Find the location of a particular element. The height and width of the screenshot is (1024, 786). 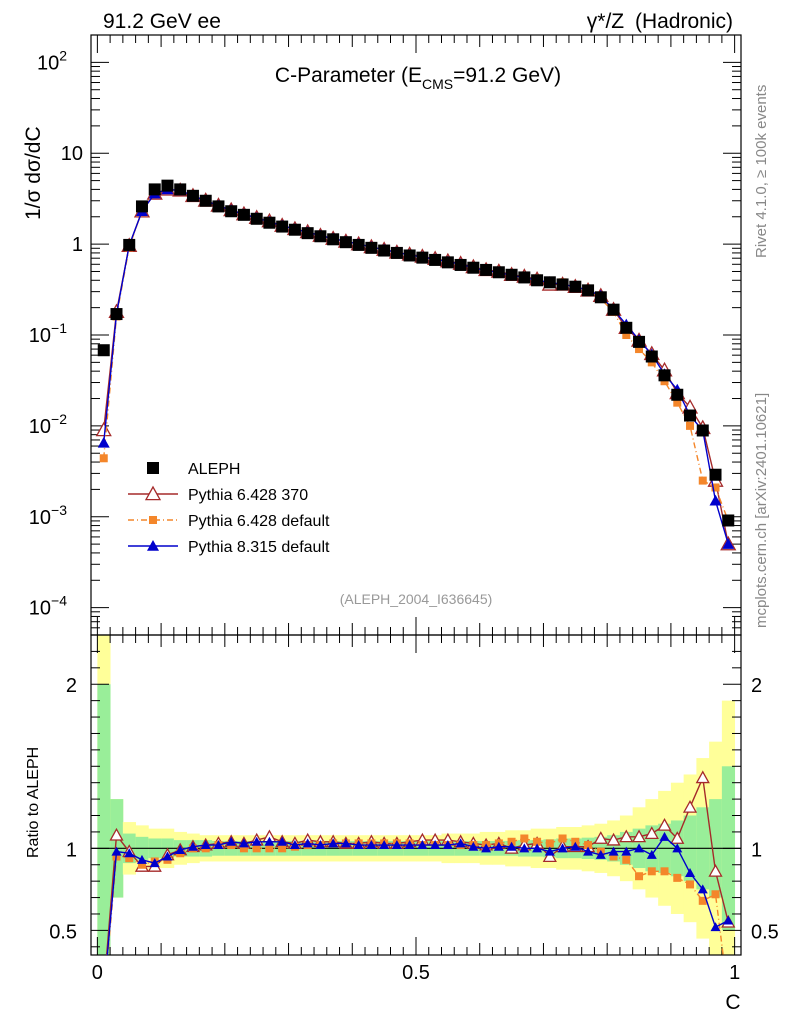

header-left: 91.2 GeV ee is located at coordinates (162, 21).